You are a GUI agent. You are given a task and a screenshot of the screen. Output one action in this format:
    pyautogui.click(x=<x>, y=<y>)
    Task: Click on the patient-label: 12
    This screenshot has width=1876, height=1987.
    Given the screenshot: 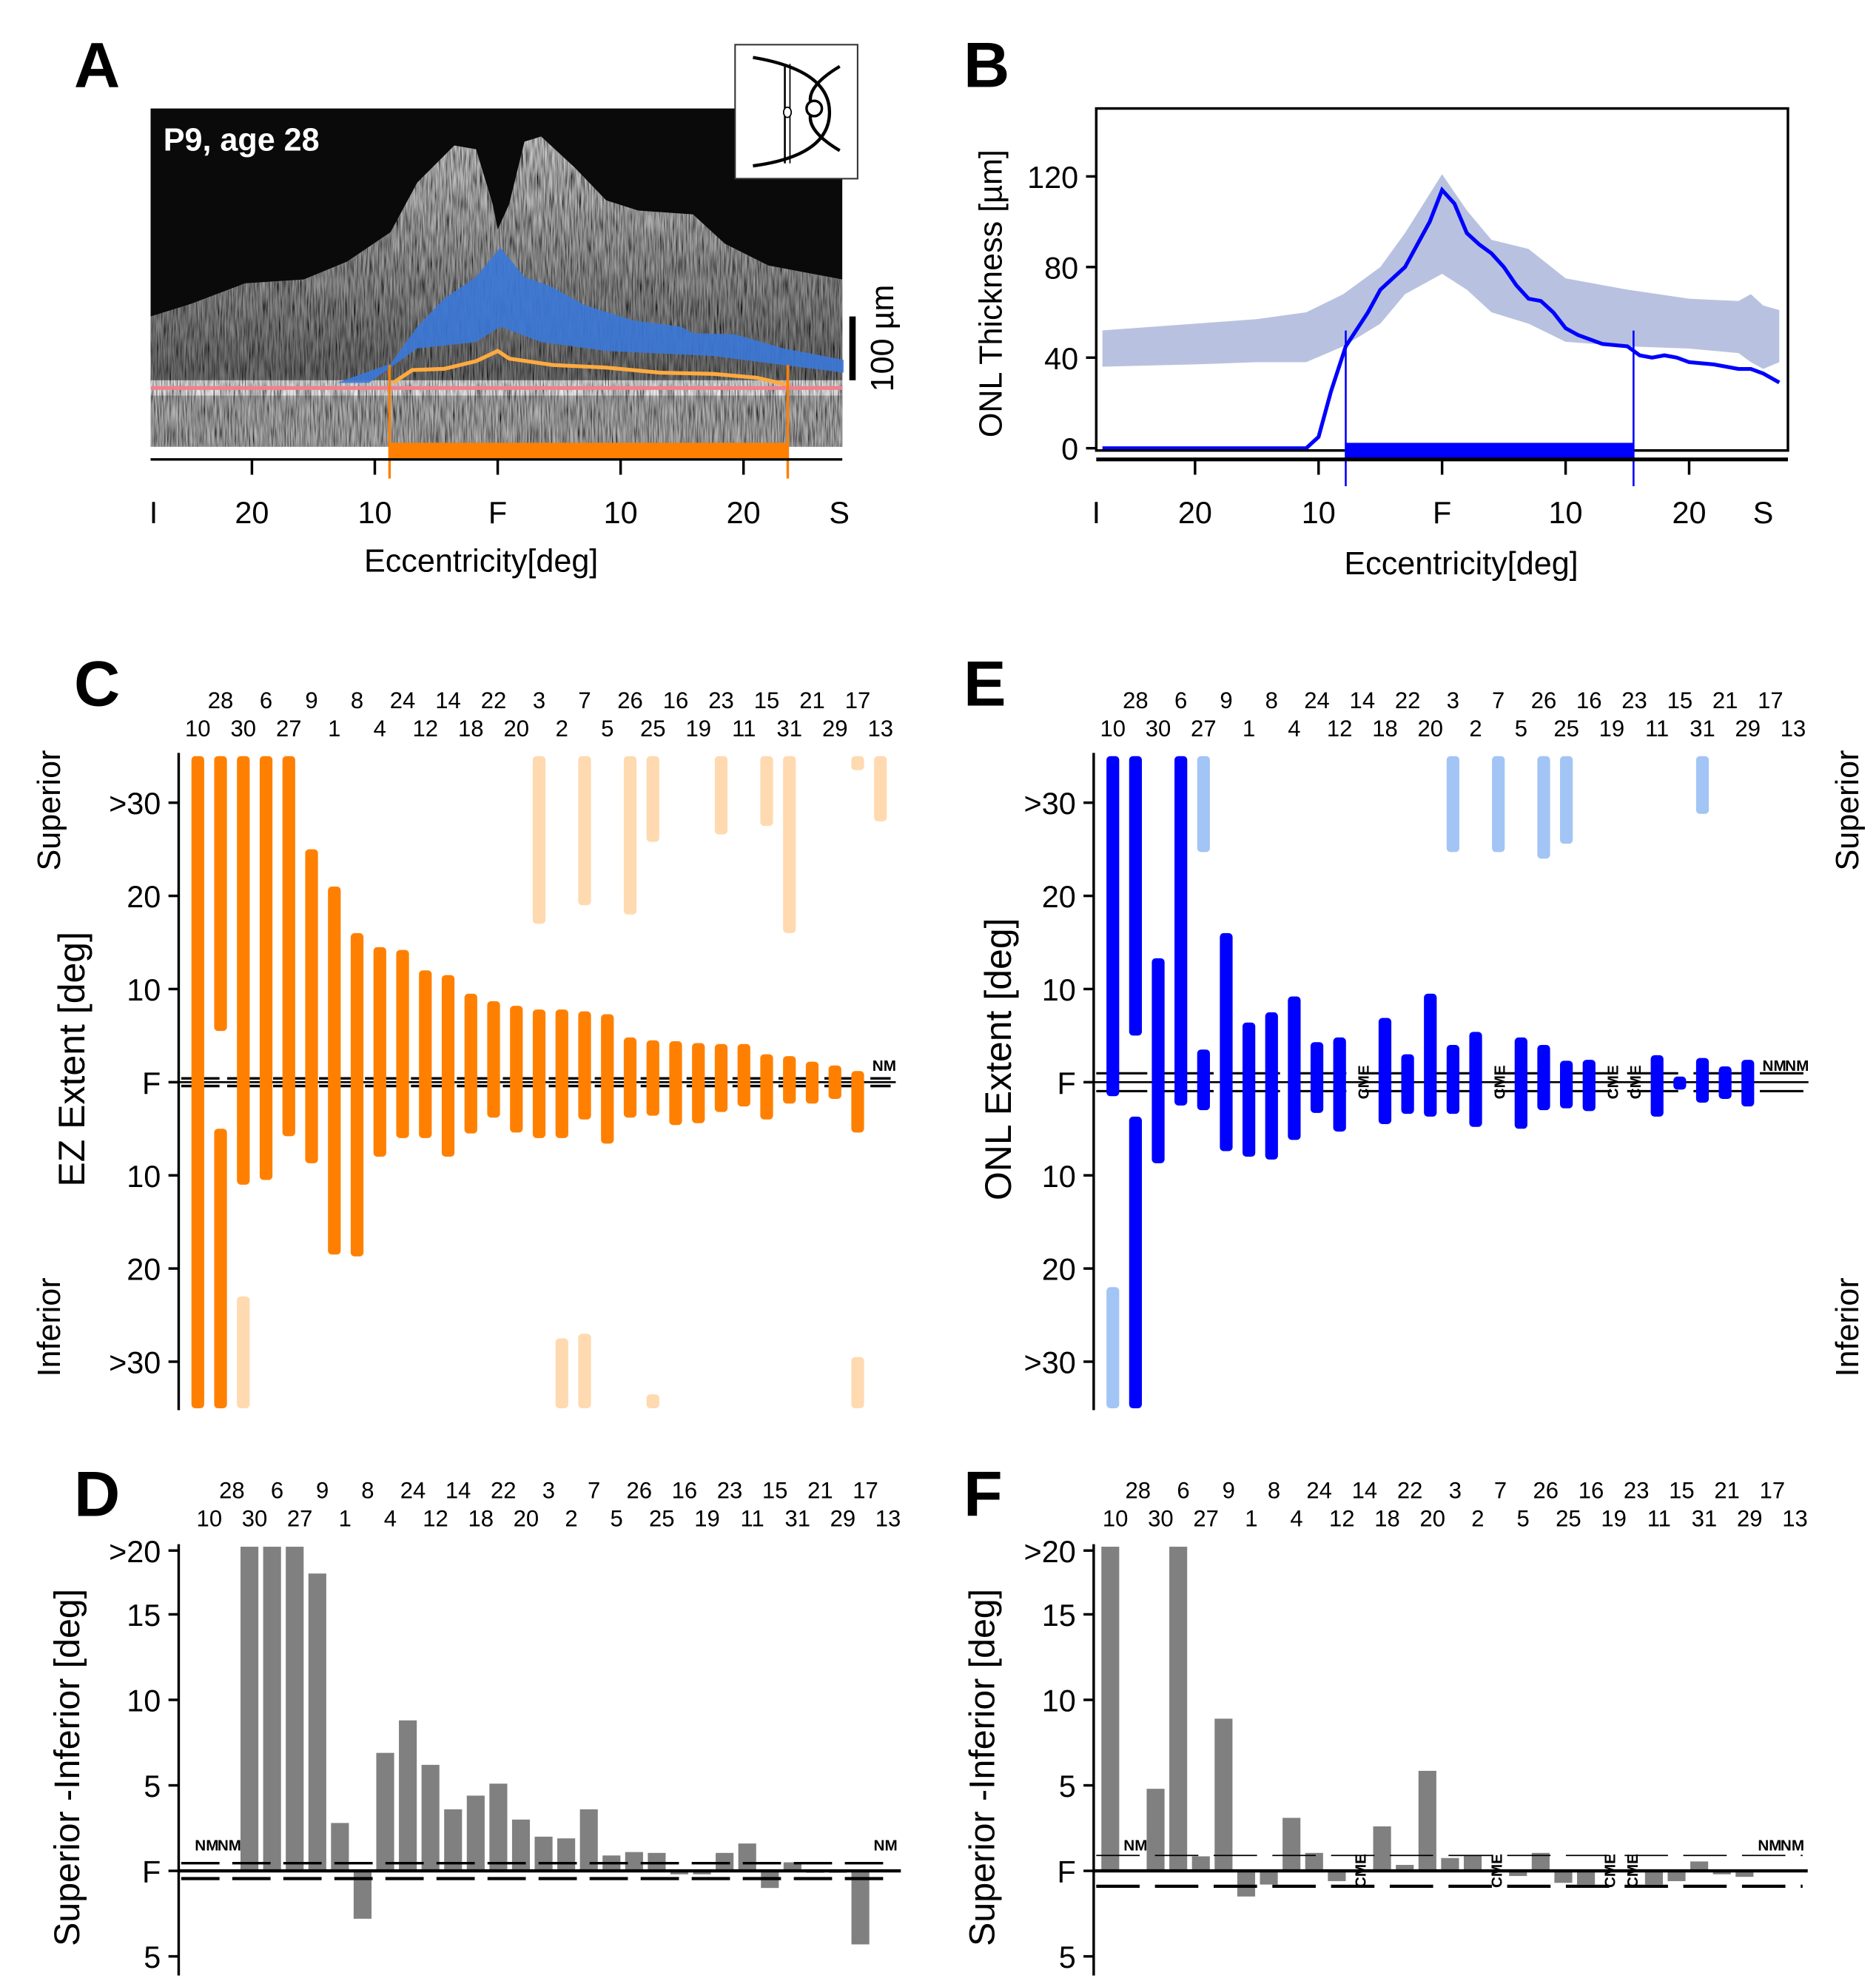 What is the action you would take?
    pyautogui.click(x=426, y=729)
    